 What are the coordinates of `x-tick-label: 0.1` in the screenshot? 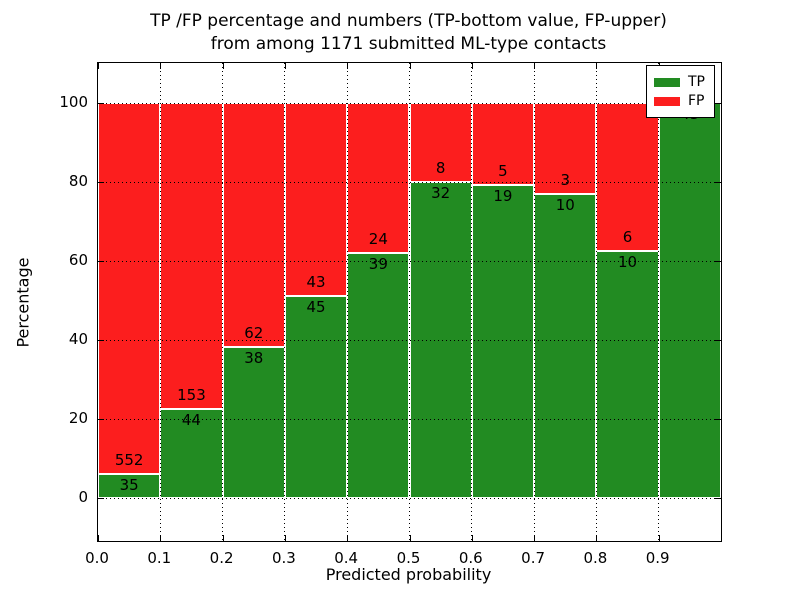 It's located at (159, 558).